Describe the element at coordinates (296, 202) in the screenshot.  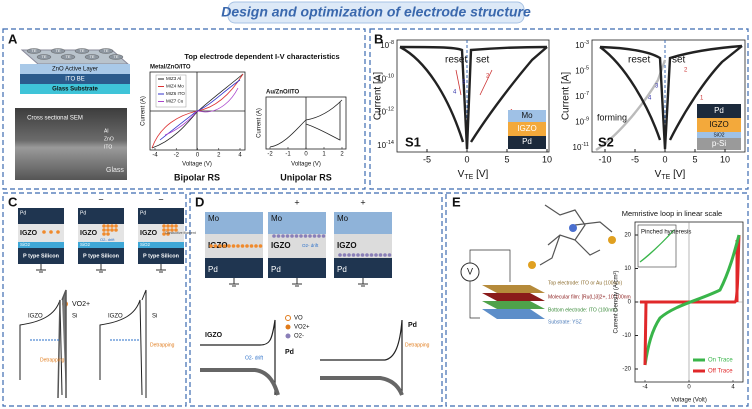
I see `bias: +` at that location.